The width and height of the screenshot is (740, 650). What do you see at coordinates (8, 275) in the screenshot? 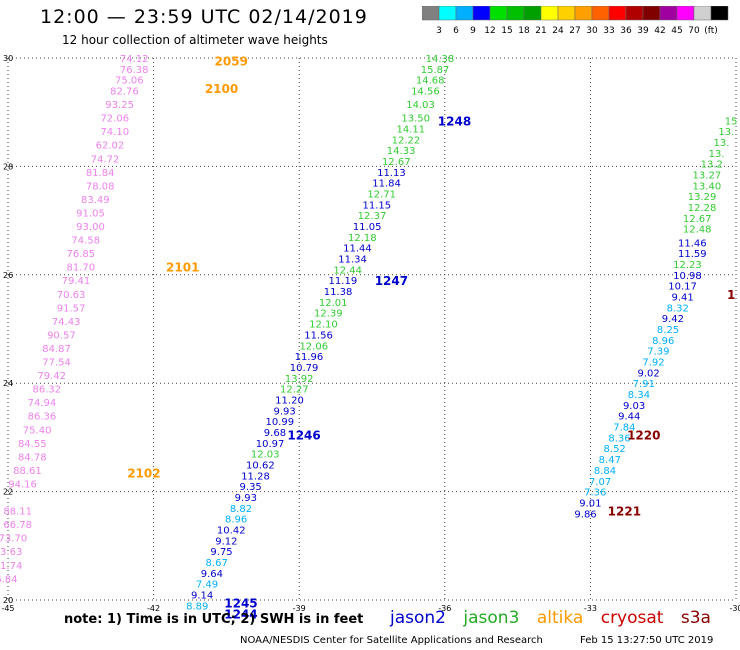
I see `y-tick-label: 26` at bounding box center [8, 275].